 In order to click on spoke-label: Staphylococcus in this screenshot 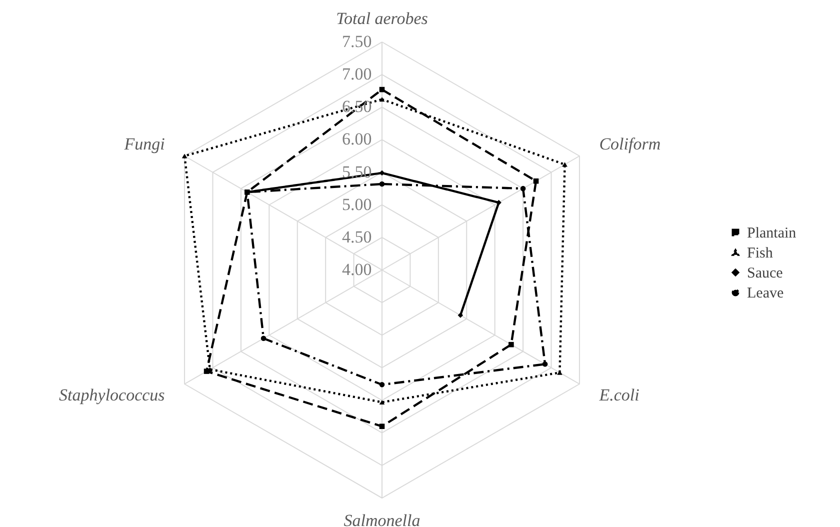, I will do `click(112, 394)`.